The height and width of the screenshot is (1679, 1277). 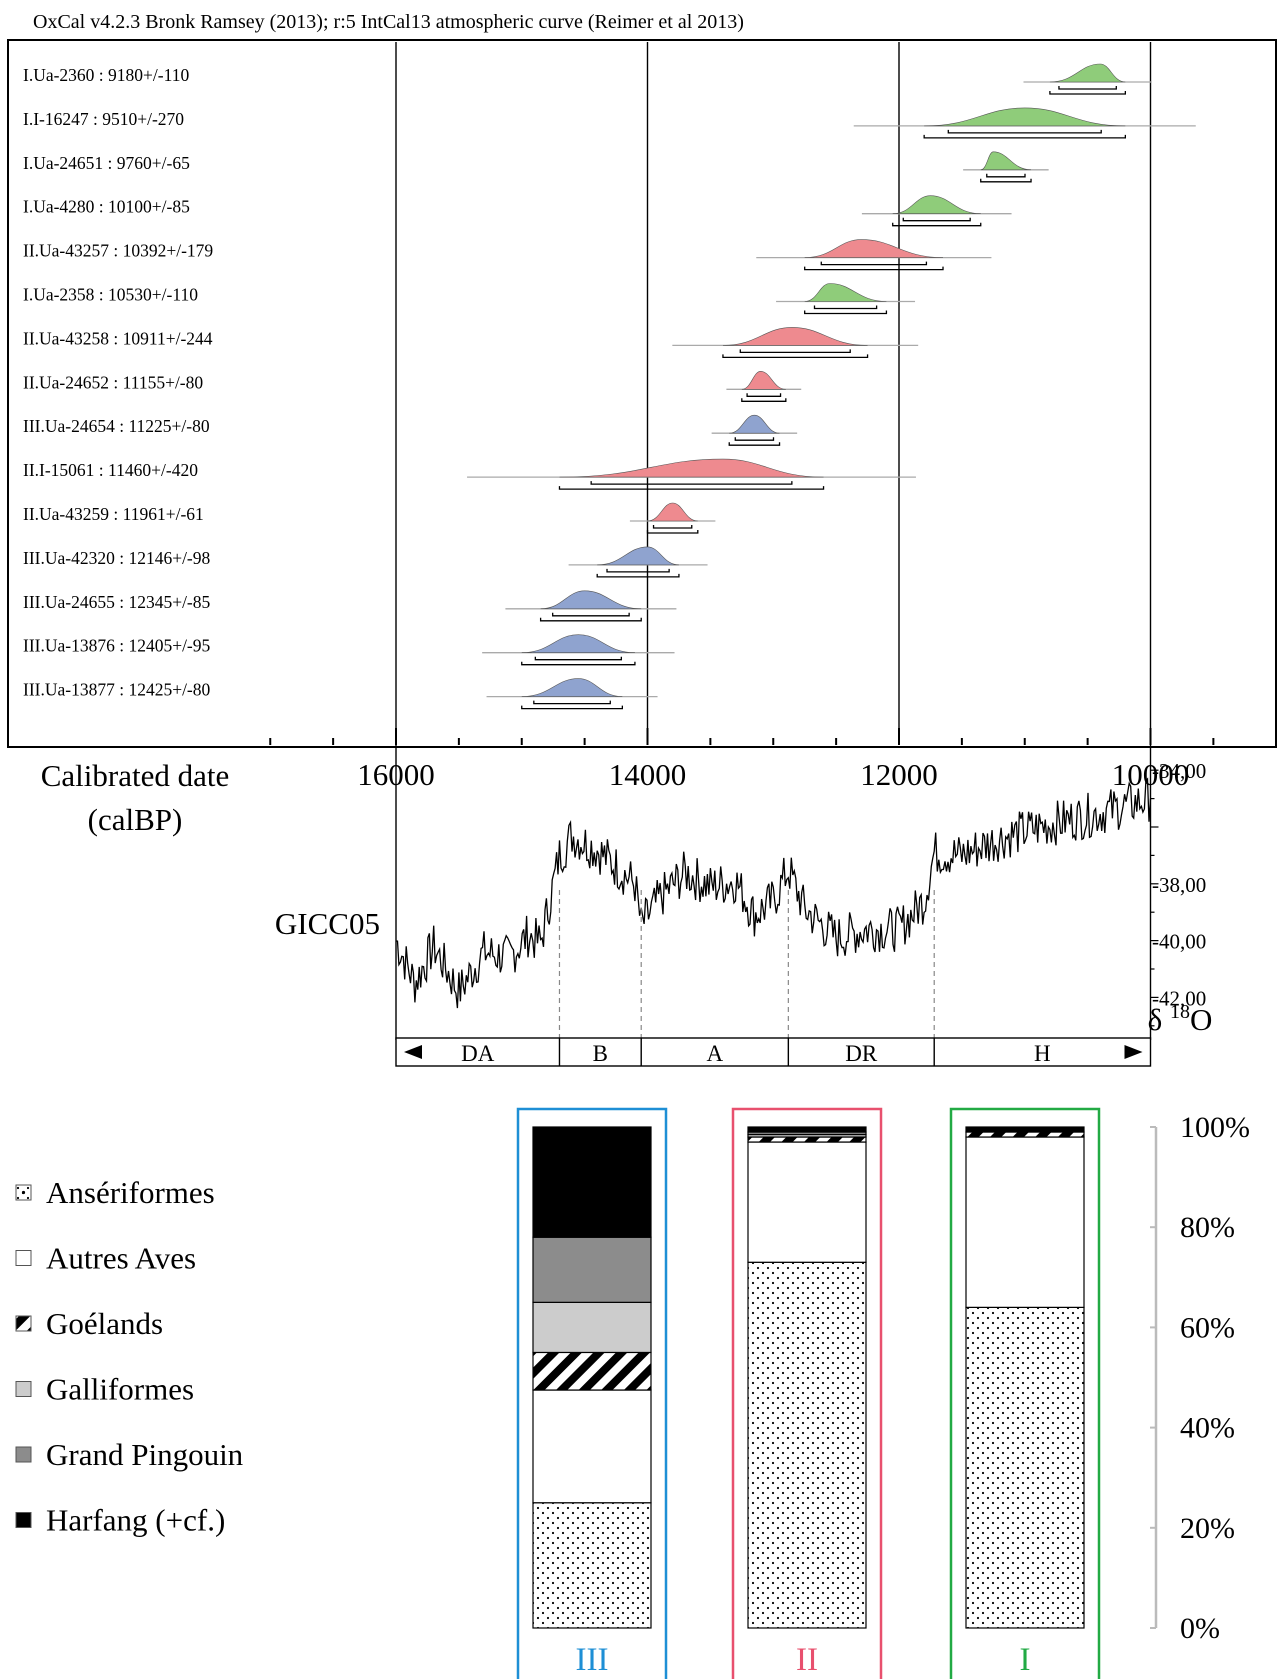 What do you see at coordinates (350, 606) in the screenshot?
I see `sample-row: III.Ua-24655 : 12345+/-85` at bounding box center [350, 606].